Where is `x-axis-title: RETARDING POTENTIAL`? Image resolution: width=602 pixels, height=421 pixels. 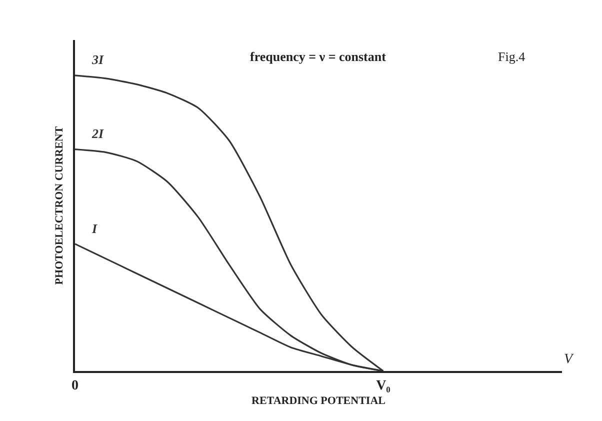
x-axis-title: RETARDING POTENTIAL is located at coordinates (319, 401).